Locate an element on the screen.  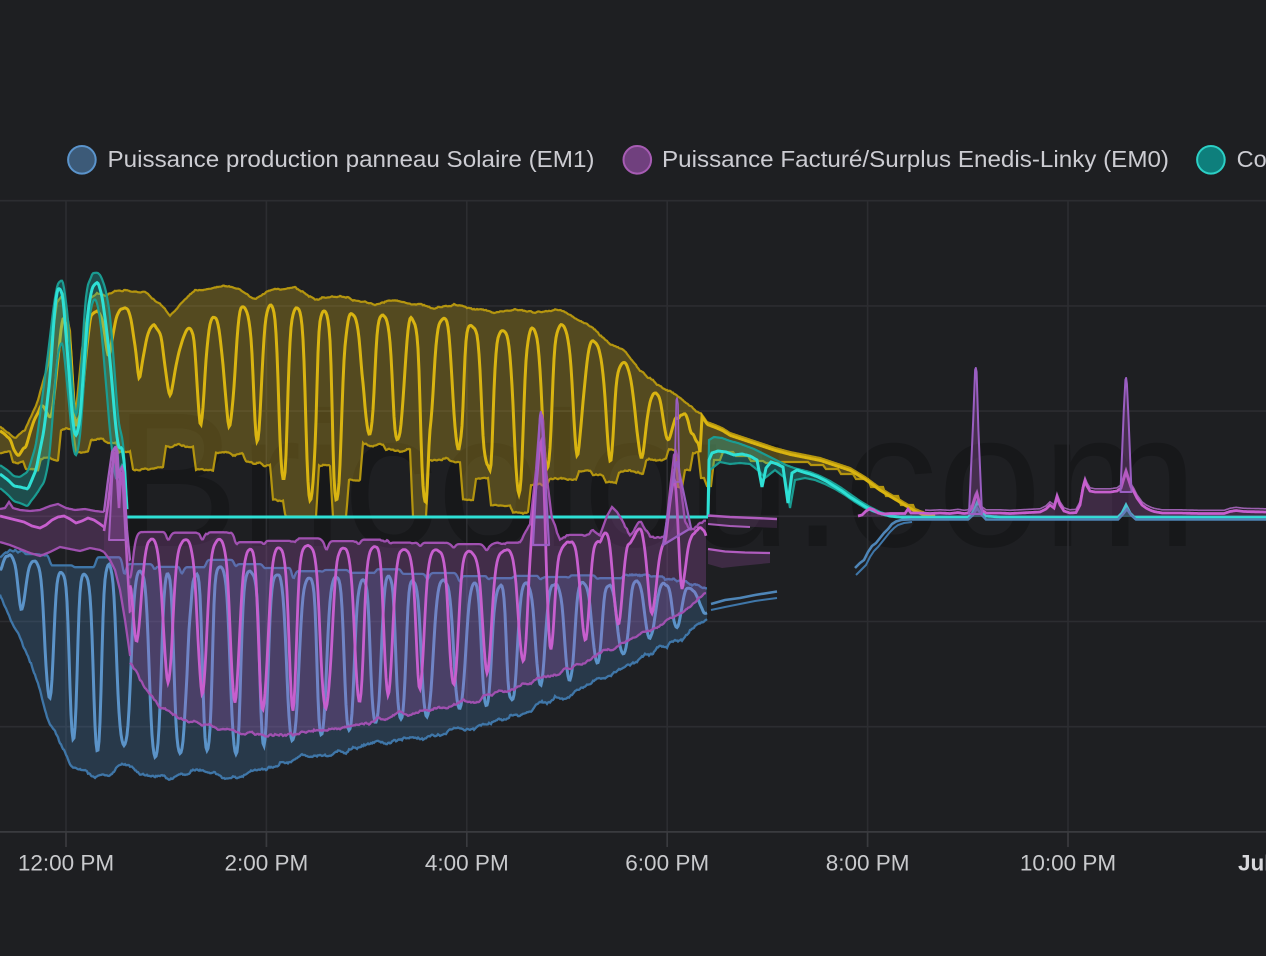
svg-text: 4:00 PM is located at coordinates (467, 863).